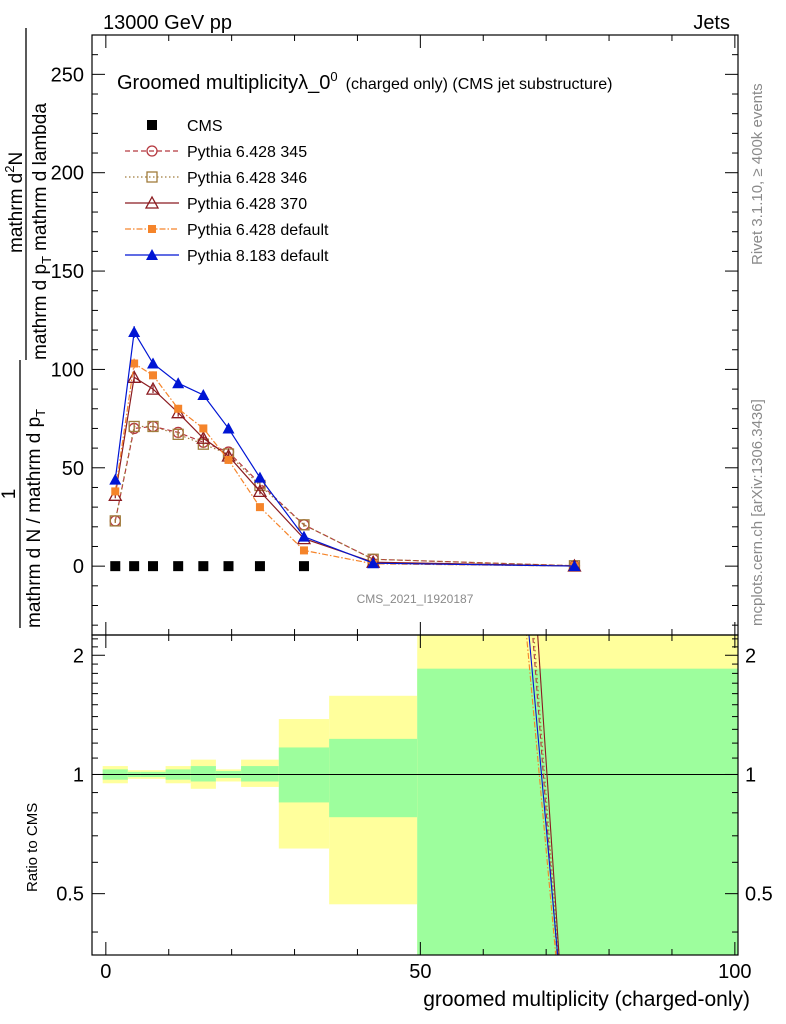 The width and height of the screenshot is (786, 1024). Describe the element at coordinates (9, 169) in the screenshot. I see `y-label-num-sup: 2` at that location.